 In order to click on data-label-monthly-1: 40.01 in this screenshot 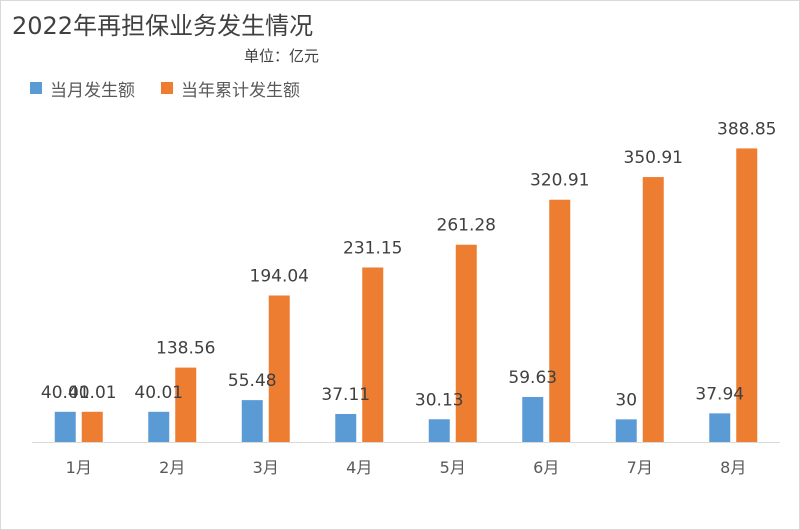, I will do `click(65, 393)`.